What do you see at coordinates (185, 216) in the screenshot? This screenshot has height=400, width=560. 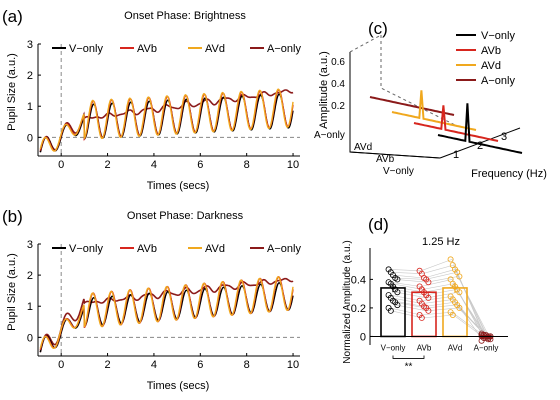 I see `panel-b-title: Onset Phase: Darkness` at bounding box center [185, 216].